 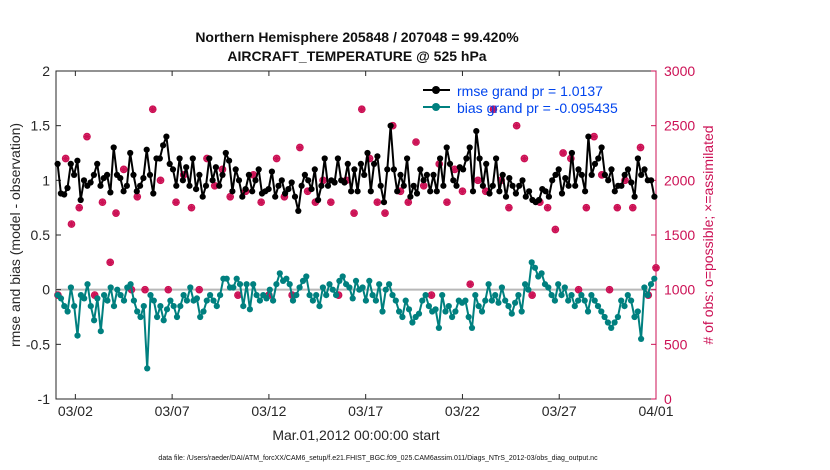 What do you see at coordinates (75, 411) in the screenshot?
I see `x-tick-label: 03/02` at bounding box center [75, 411].